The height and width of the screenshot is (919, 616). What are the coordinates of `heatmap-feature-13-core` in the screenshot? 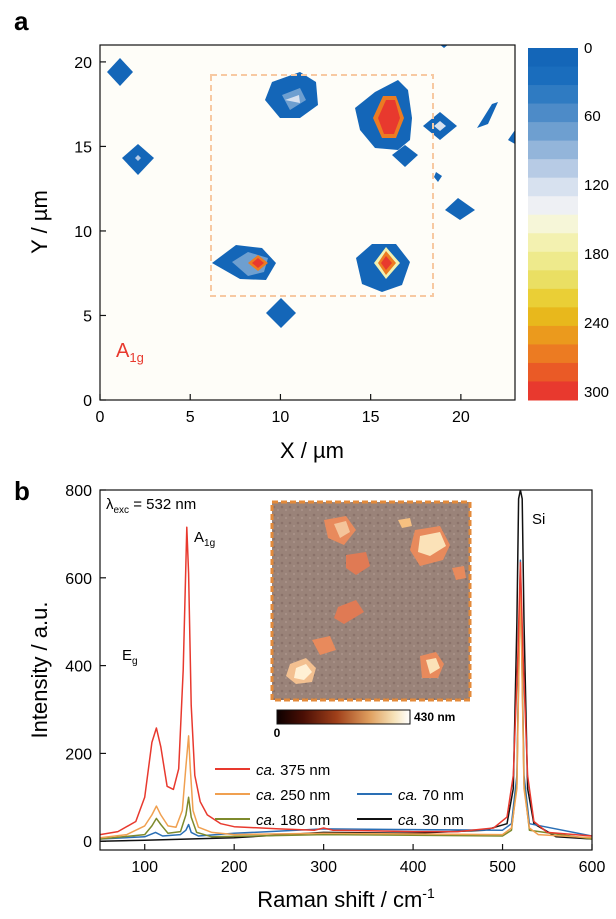 It's located at (386, 263).